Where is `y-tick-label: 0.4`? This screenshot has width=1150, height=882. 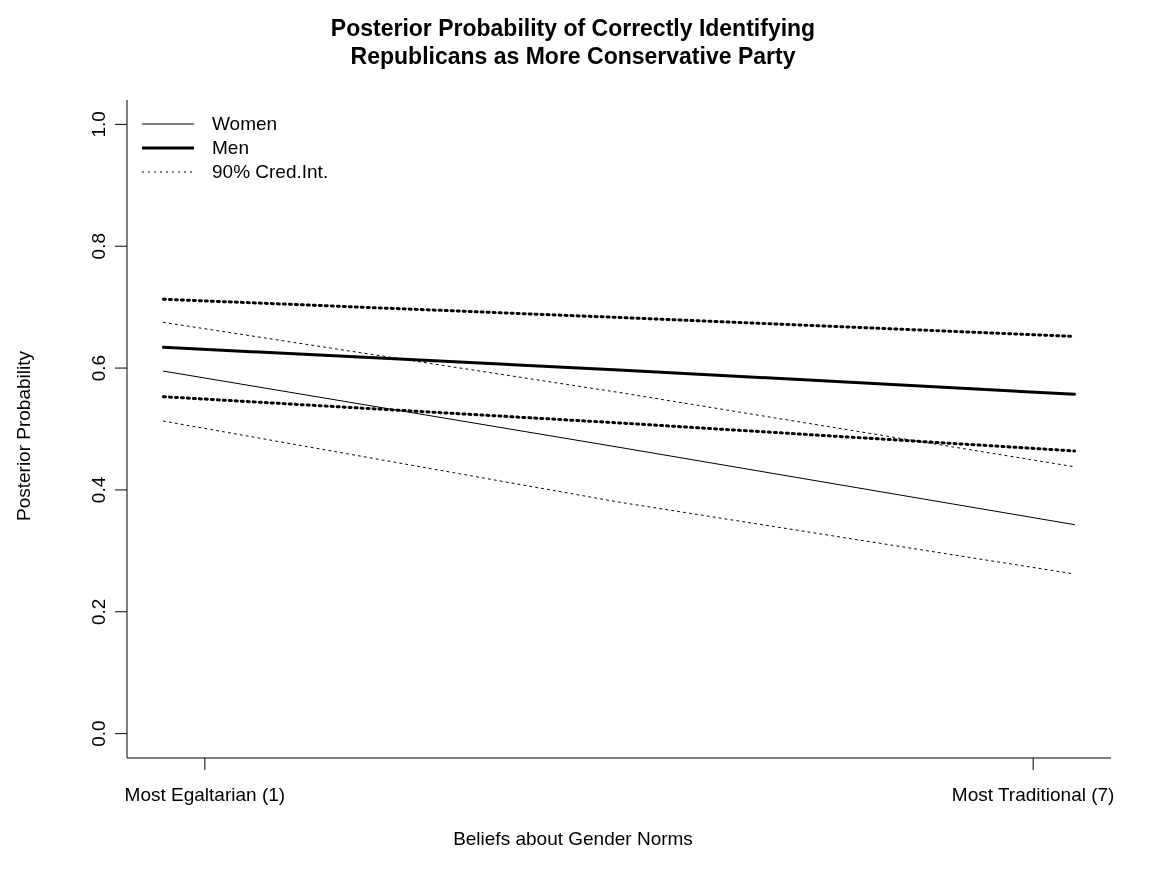 y-tick-label: 0.4 is located at coordinates (98, 490).